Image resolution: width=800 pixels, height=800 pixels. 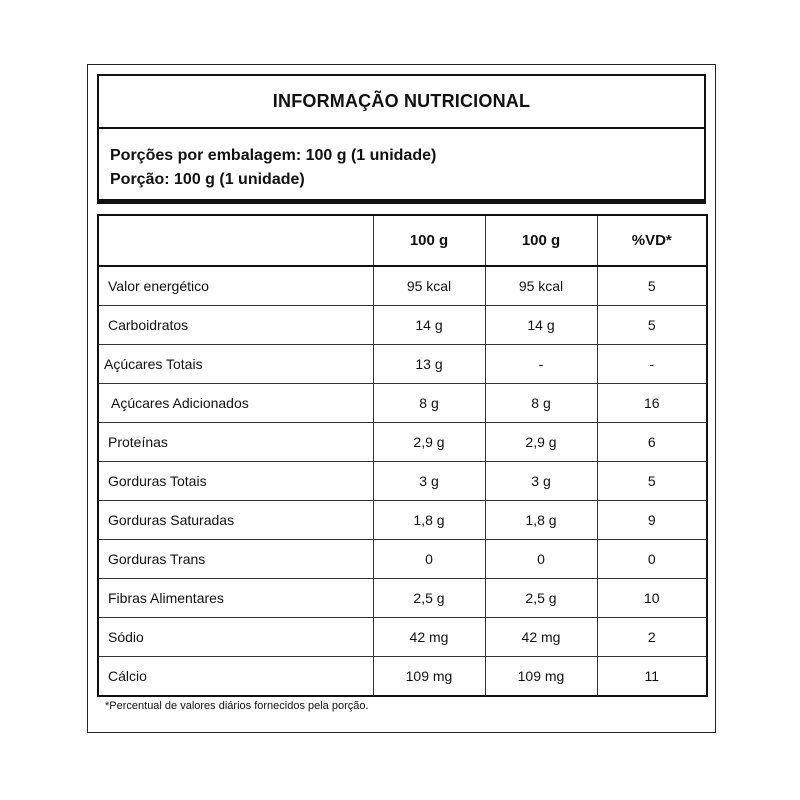 I want to click on amount-portion: 0, so click(x=541, y=559).